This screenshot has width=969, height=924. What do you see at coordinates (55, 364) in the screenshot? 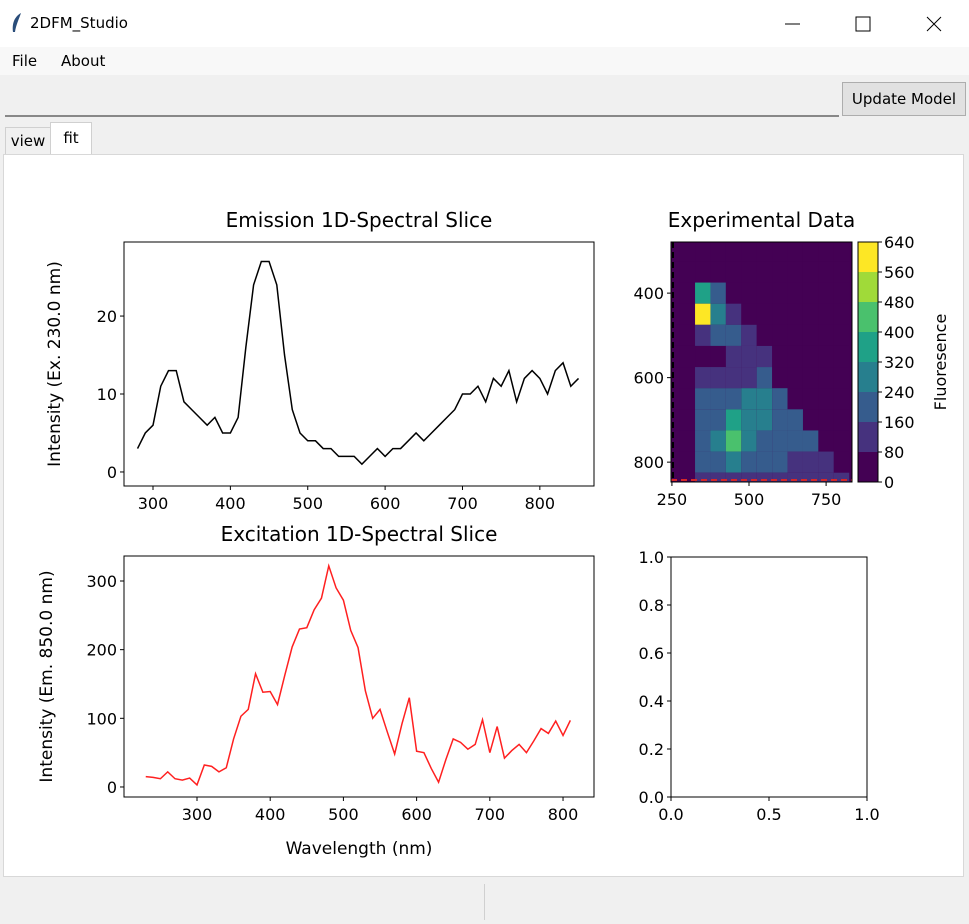
I see `y-axis-label: Intensity (Ex. 230.0 nm)` at bounding box center [55, 364].